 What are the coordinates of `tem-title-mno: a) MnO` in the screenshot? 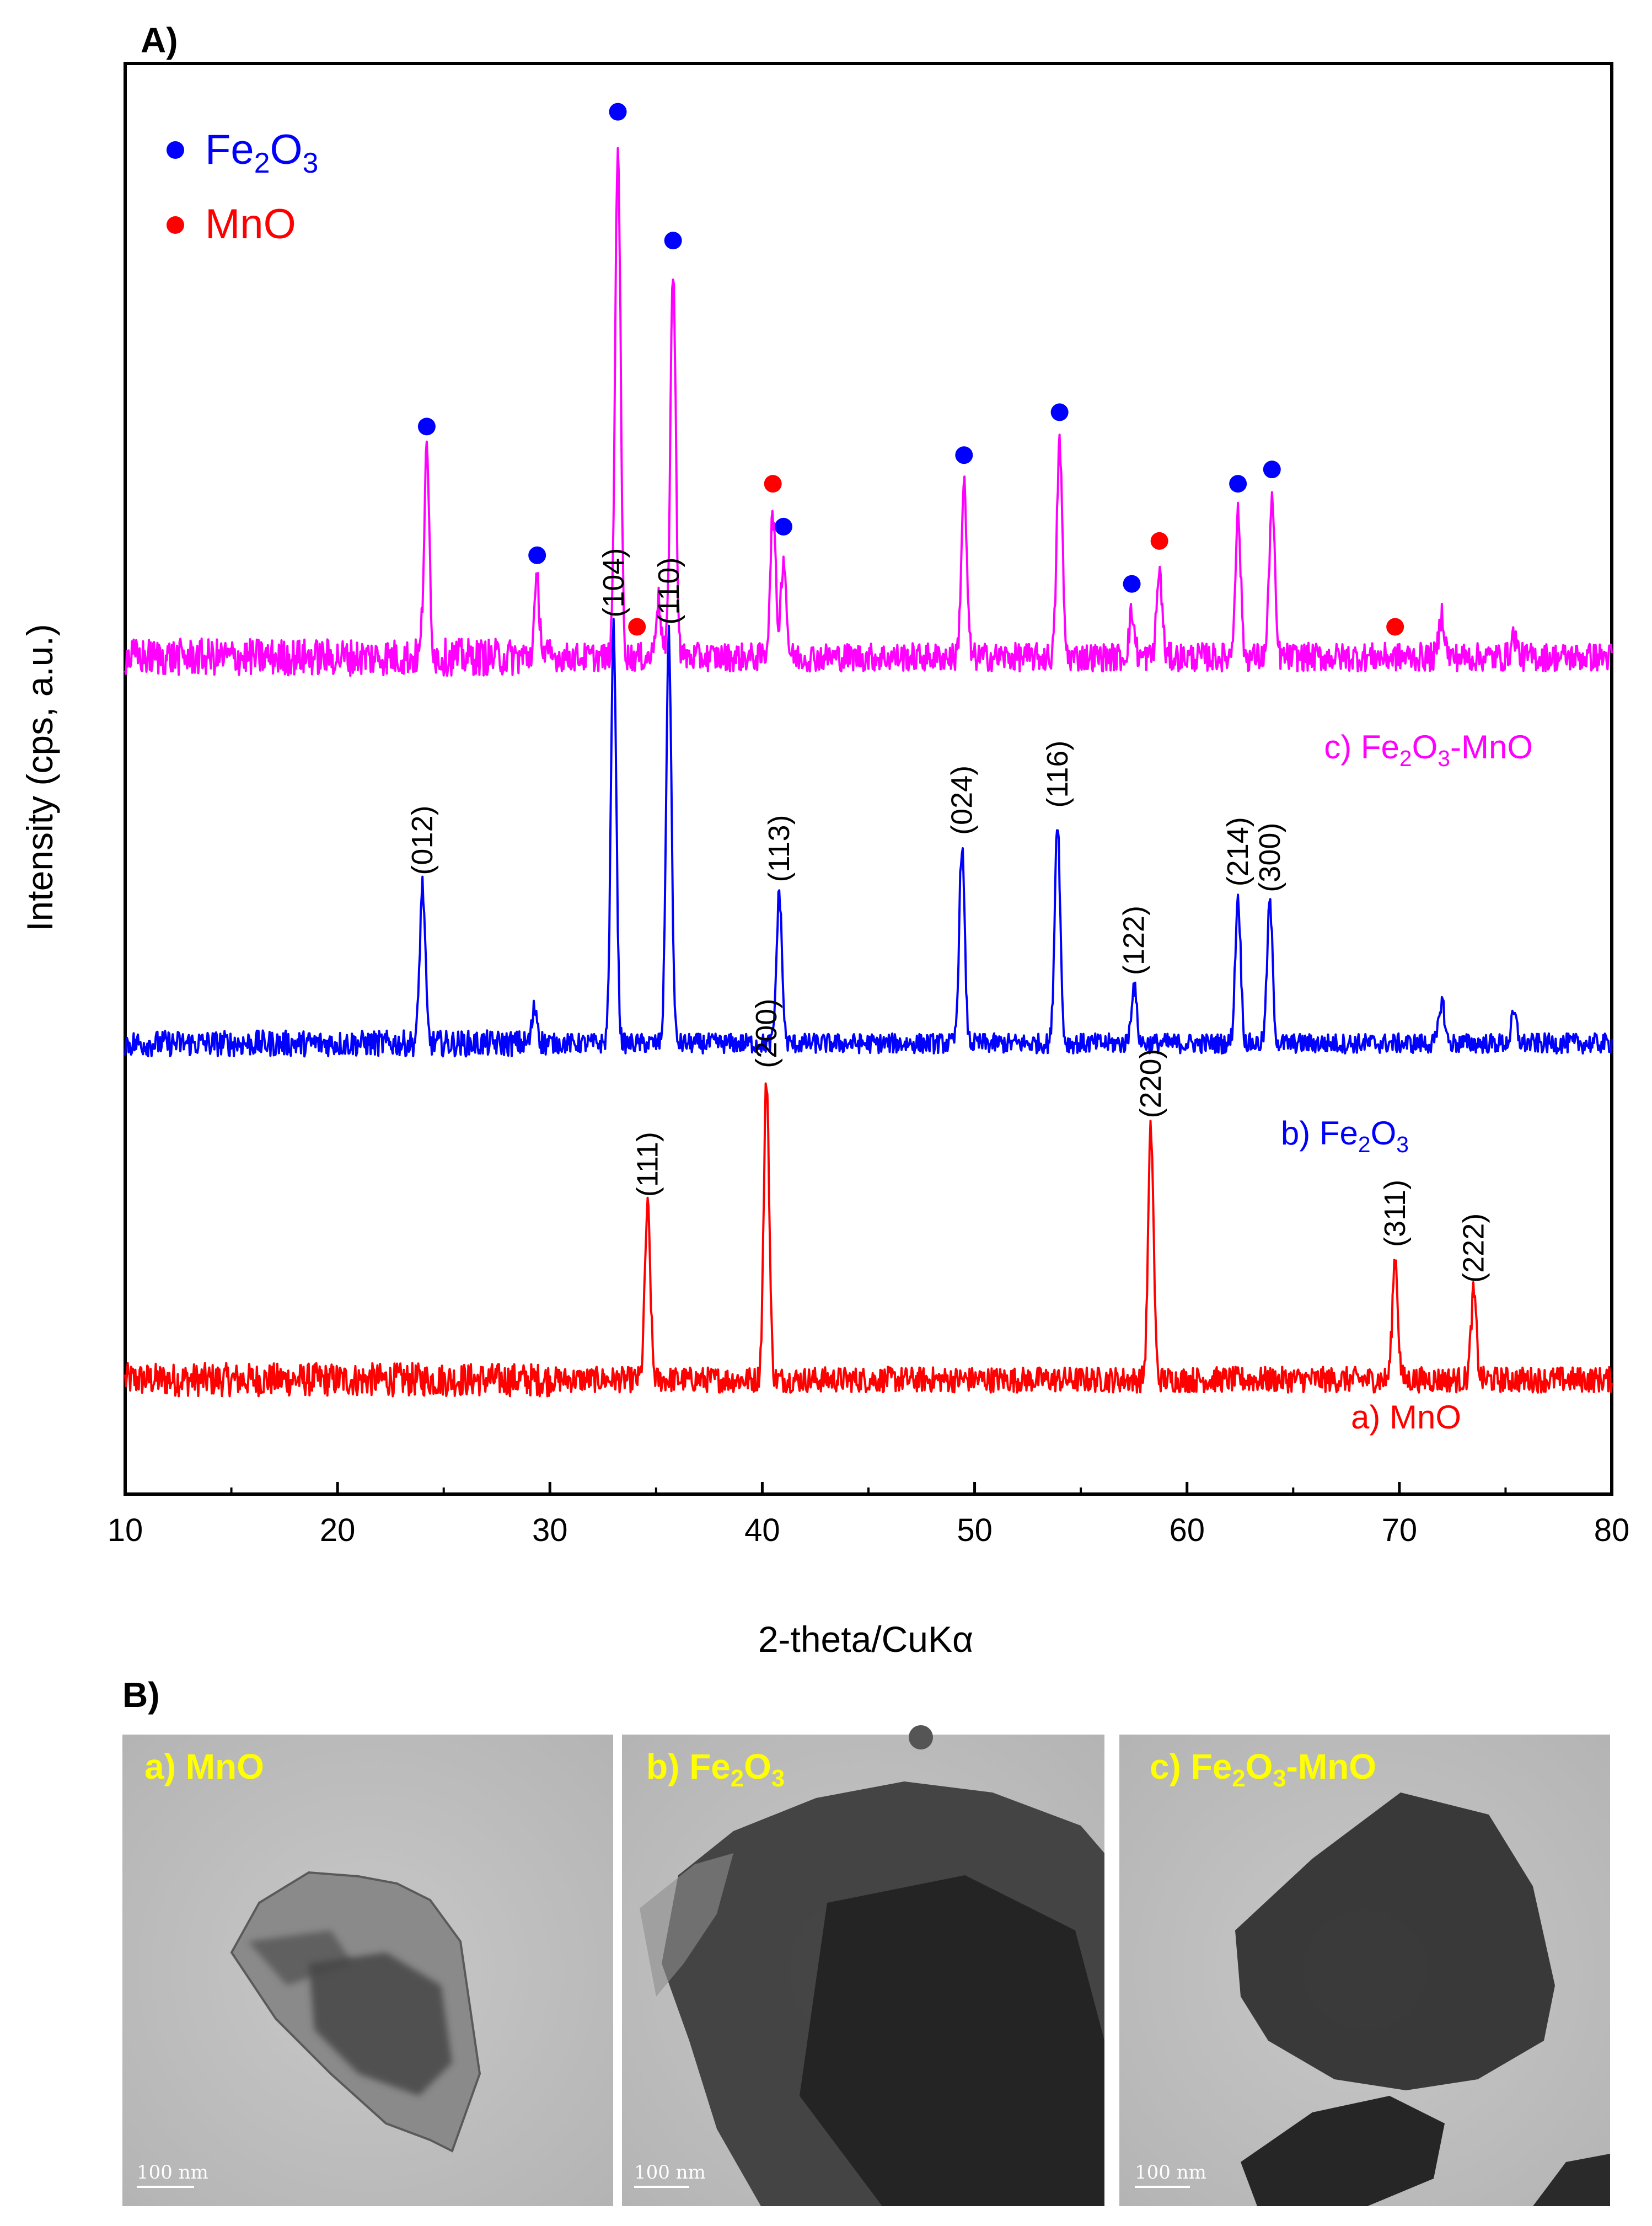 It's located at (204, 1766).